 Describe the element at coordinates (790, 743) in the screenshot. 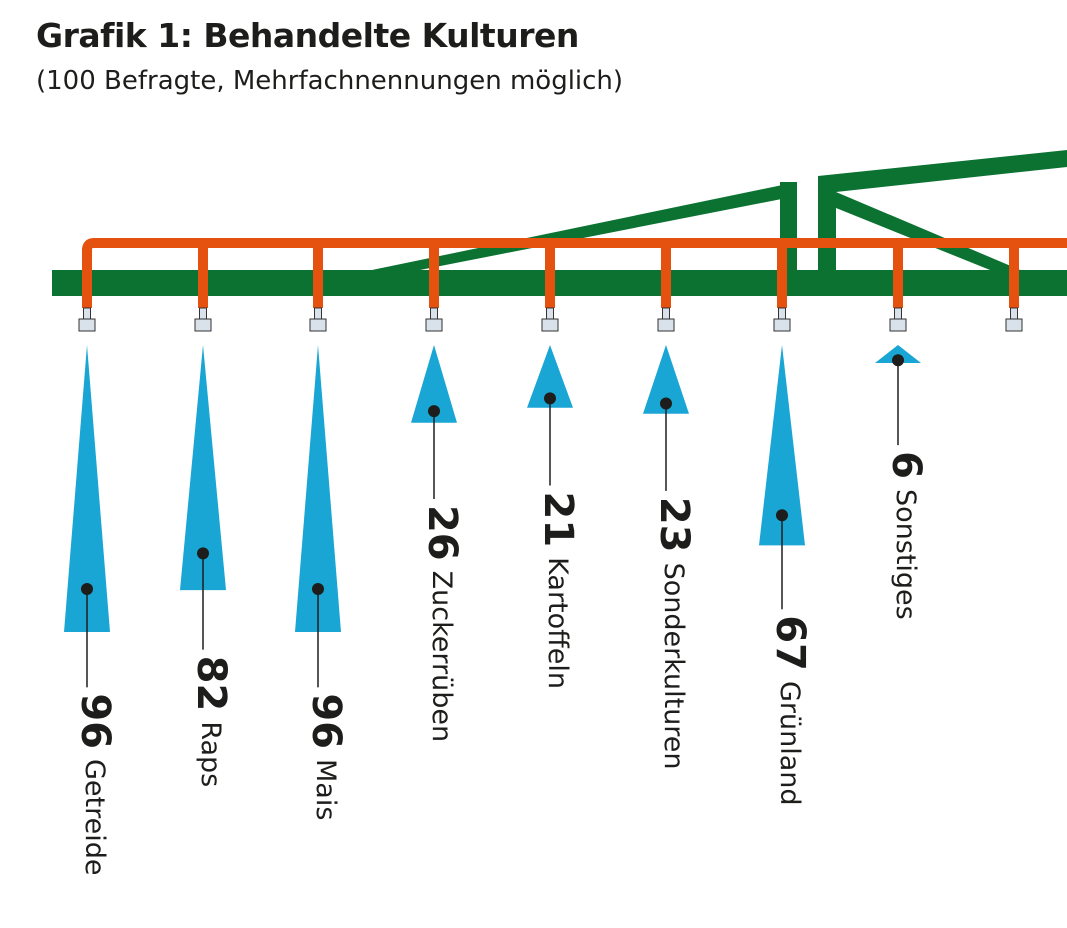

I see `category-label: Grünland` at that location.